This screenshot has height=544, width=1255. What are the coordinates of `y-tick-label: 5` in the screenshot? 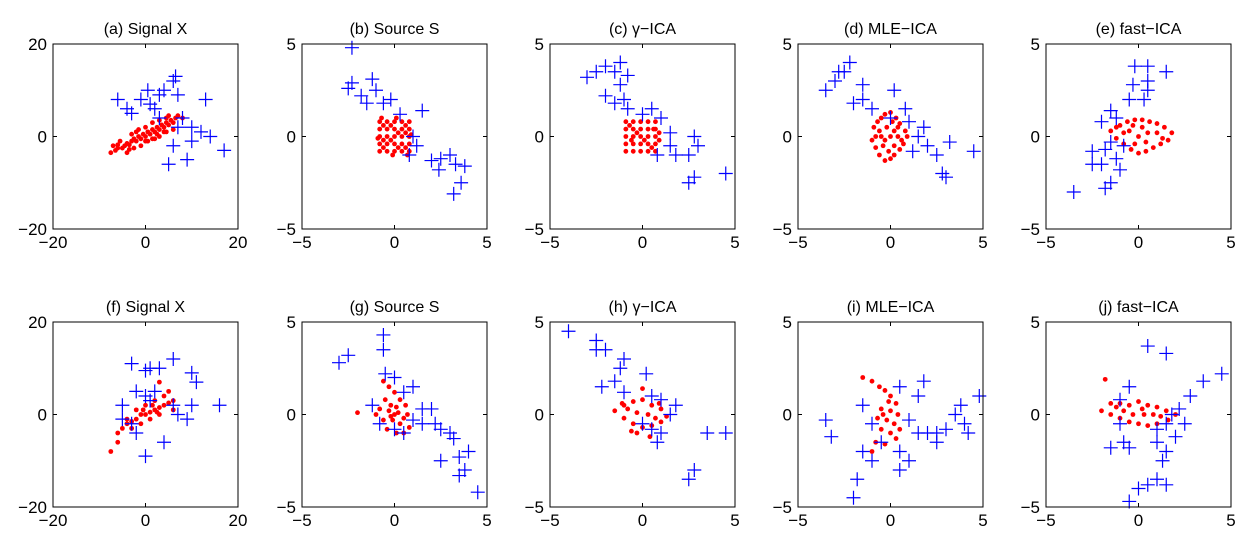 It's located at (539, 44).